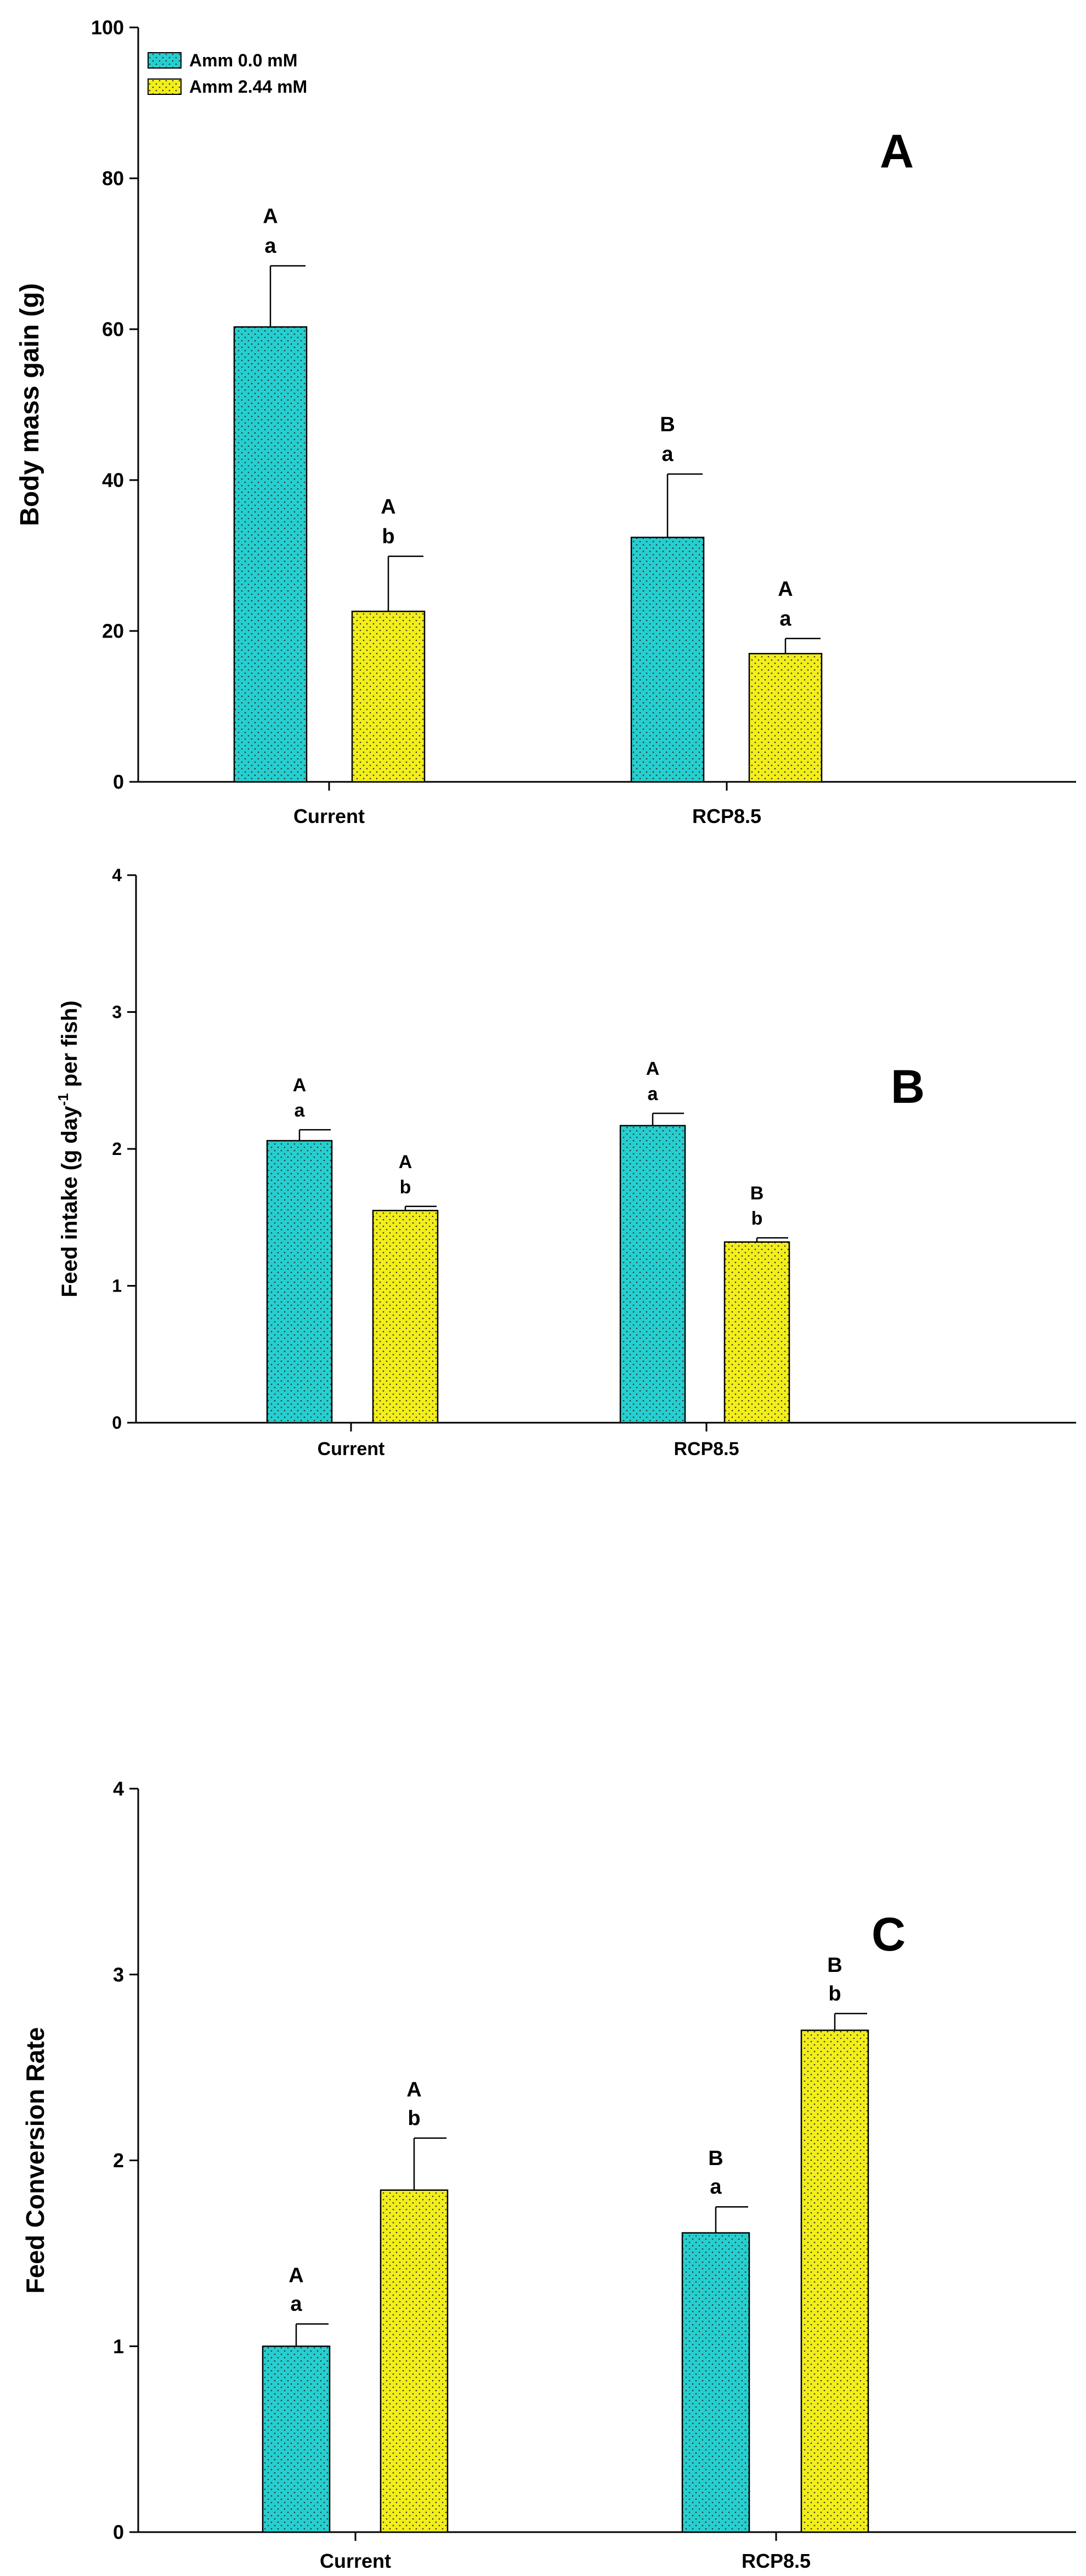  I want to click on legend-label: Amm 0.0 mM, so click(243, 60).